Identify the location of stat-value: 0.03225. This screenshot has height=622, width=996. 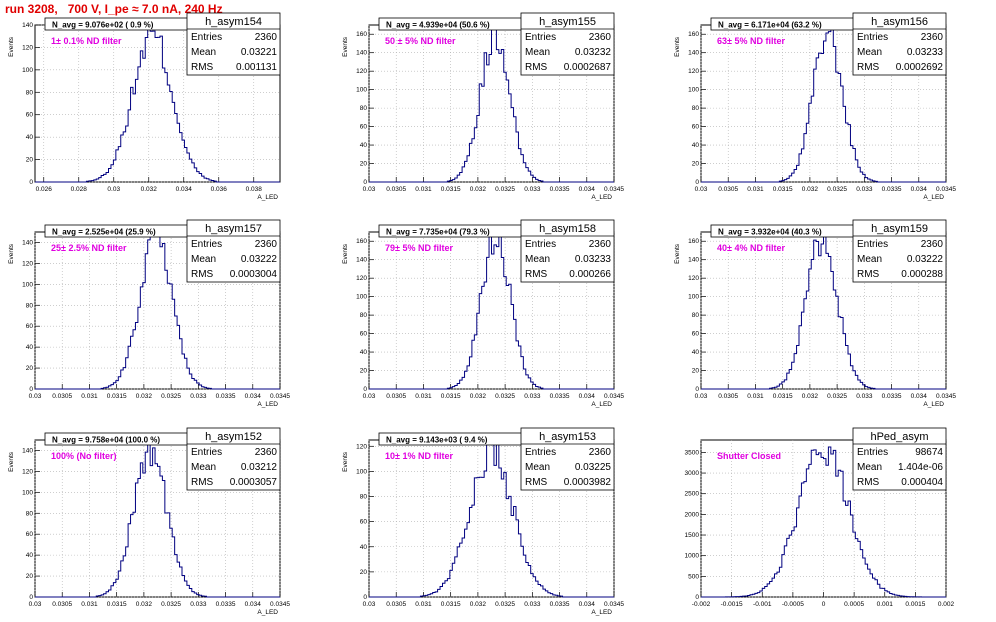
(593, 467).